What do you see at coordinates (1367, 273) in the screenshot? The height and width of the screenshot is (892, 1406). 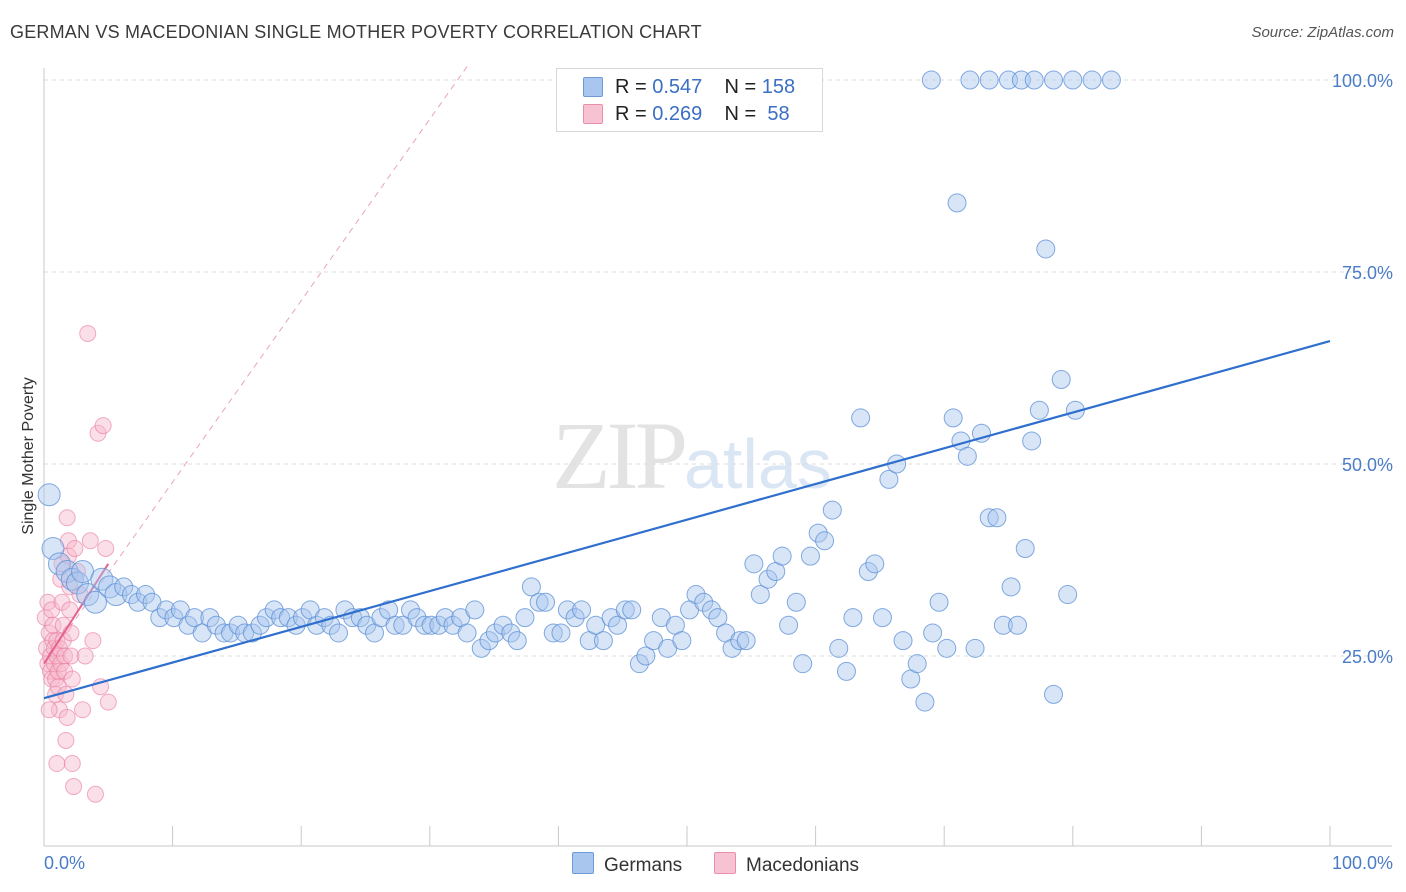 I see `y-tick-label: 75.0%` at bounding box center [1367, 273].